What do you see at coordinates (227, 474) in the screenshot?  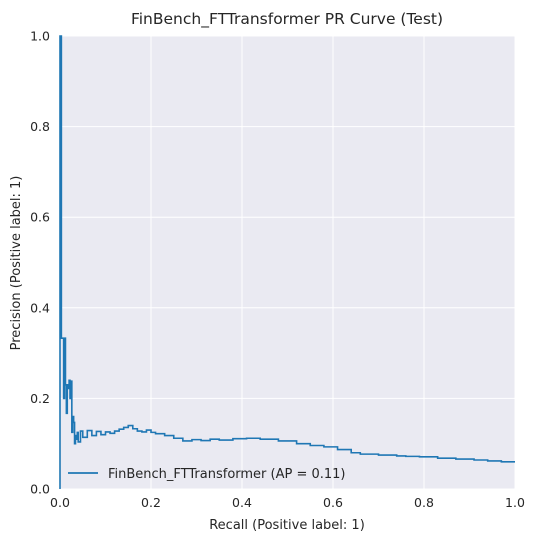 I see `legend-label: FinBench_FTTransformer (AP = 0.11)` at bounding box center [227, 474].